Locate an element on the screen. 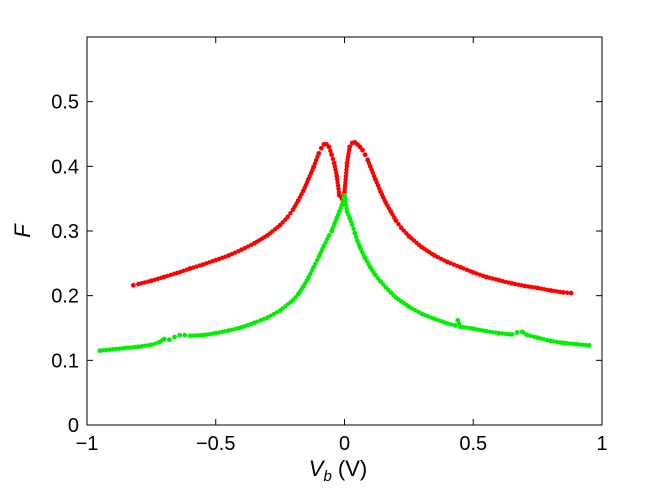  x-tick-label: 0 is located at coordinates (344, 444).